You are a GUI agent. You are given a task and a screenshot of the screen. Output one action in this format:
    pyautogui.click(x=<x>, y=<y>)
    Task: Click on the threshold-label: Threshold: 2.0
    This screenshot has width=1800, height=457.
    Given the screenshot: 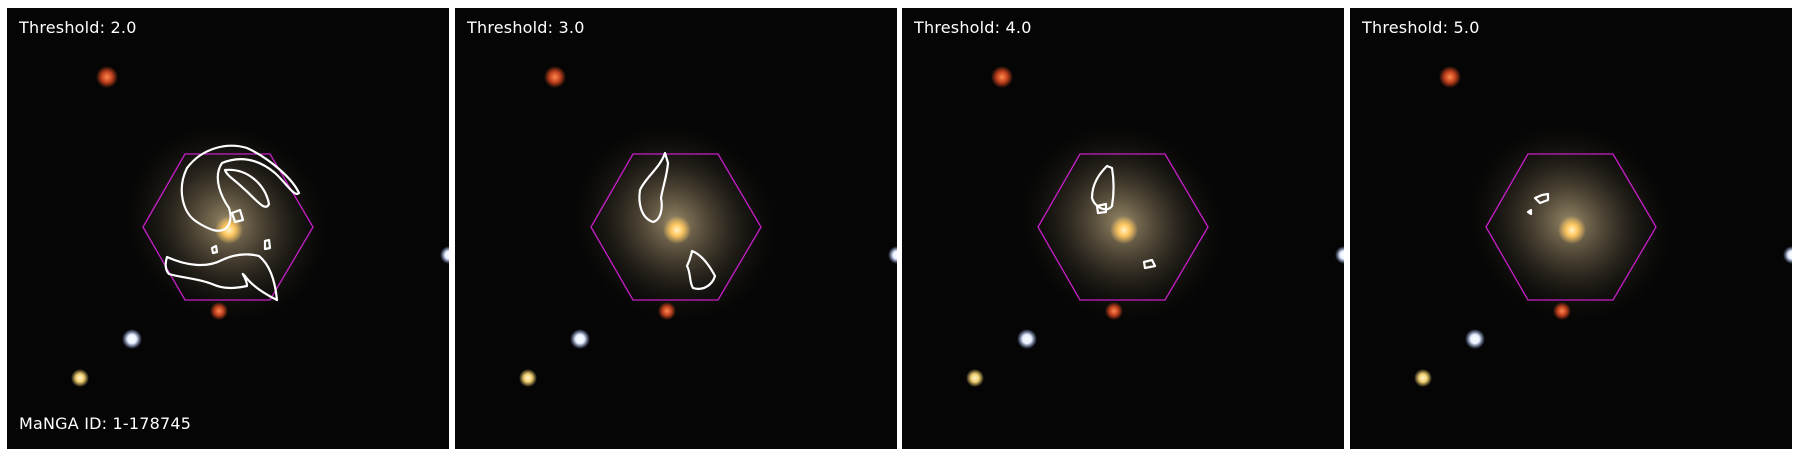 What is the action you would take?
    pyautogui.click(x=78, y=27)
    